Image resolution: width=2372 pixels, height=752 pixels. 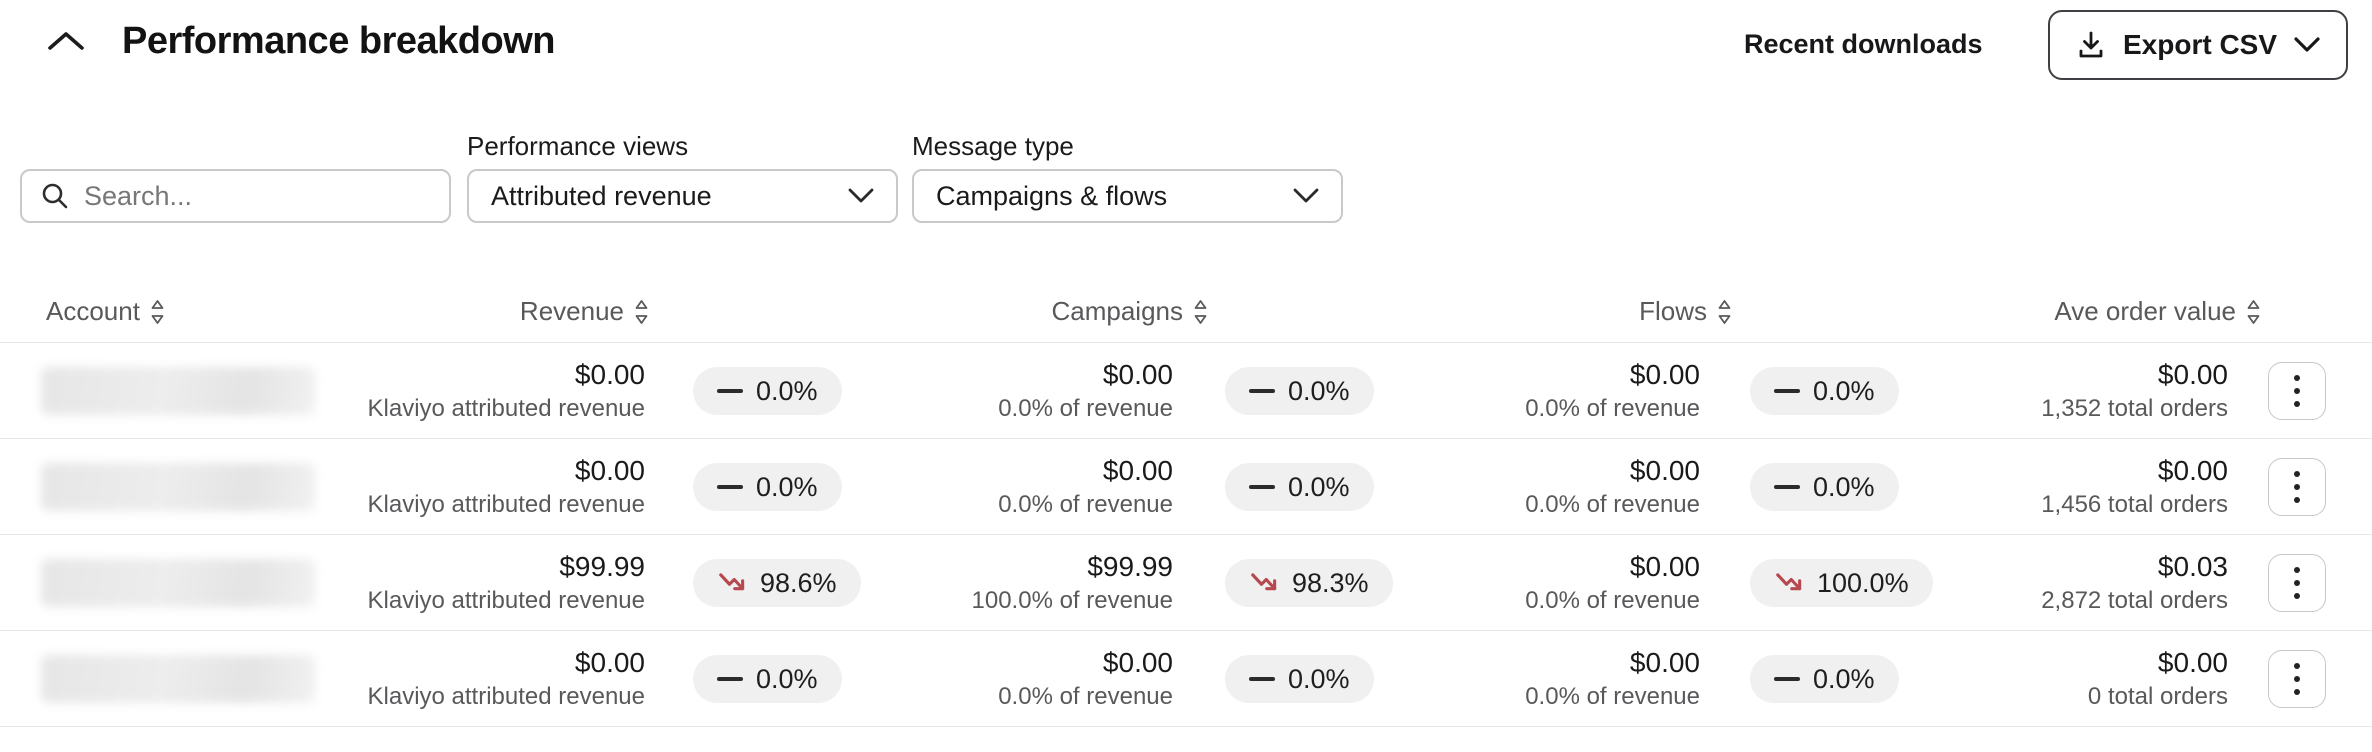 What do you see at coordinates (2134, 600) in the screenshot?
I see `total-orders-subtext: 2,872 total orders` at bounding box center [2134, 600].